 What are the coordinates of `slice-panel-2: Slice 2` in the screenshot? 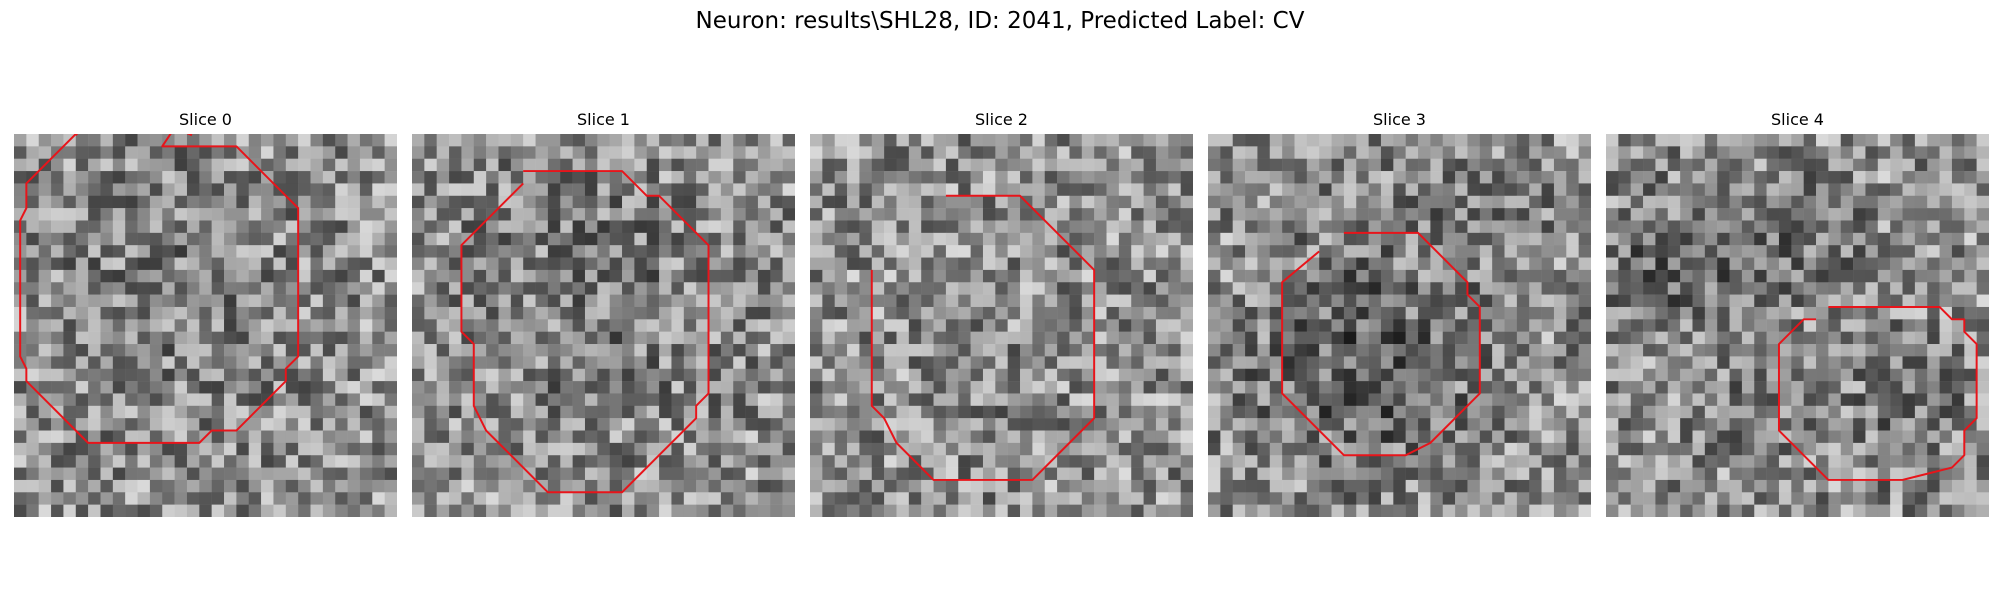 It's located at (1001, 313).